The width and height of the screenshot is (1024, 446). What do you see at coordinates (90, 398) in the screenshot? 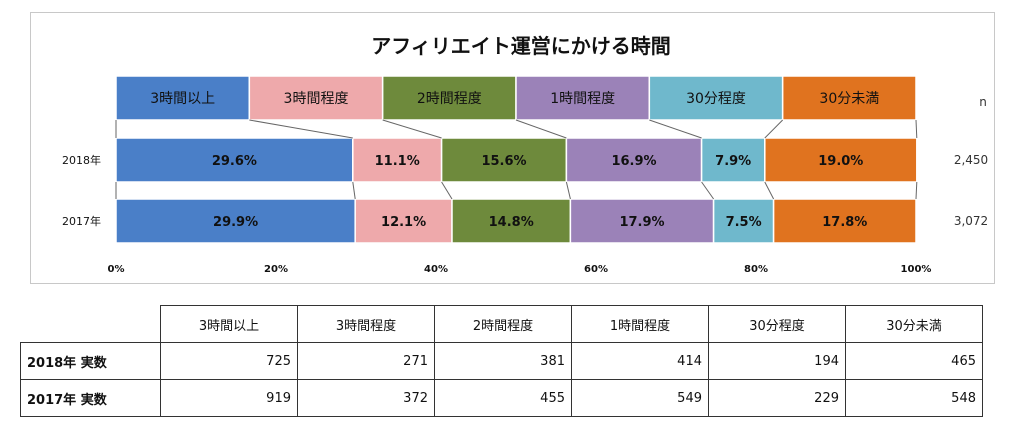
I see `table-row-label: 2017年 実数` at bounding box center [90, 398].